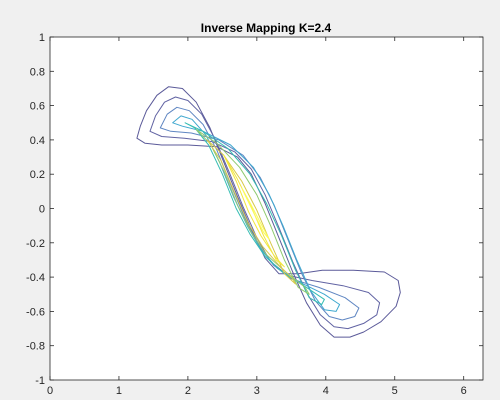  What do you see at coordinates (40, 381) in the screenshot?
I see `y-tick-label: -1` at bounding box center [40, 381].